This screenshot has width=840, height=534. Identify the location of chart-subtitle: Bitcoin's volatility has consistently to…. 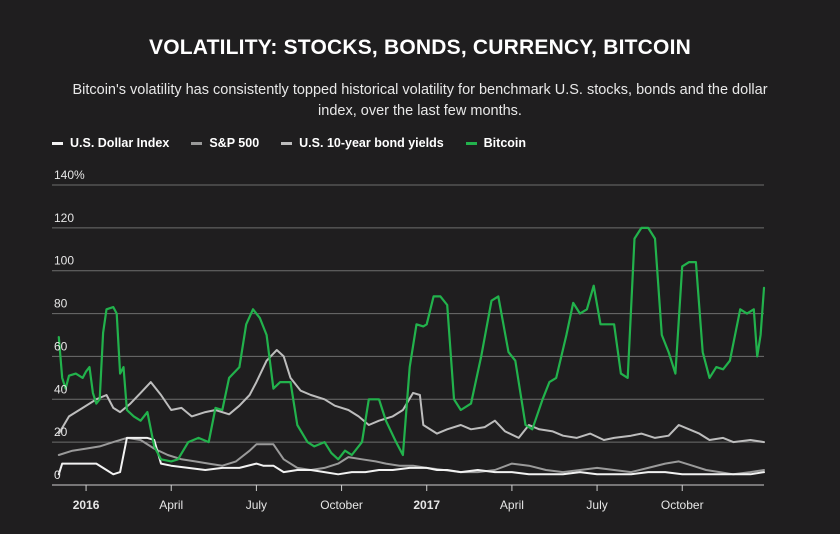
(420, 100).